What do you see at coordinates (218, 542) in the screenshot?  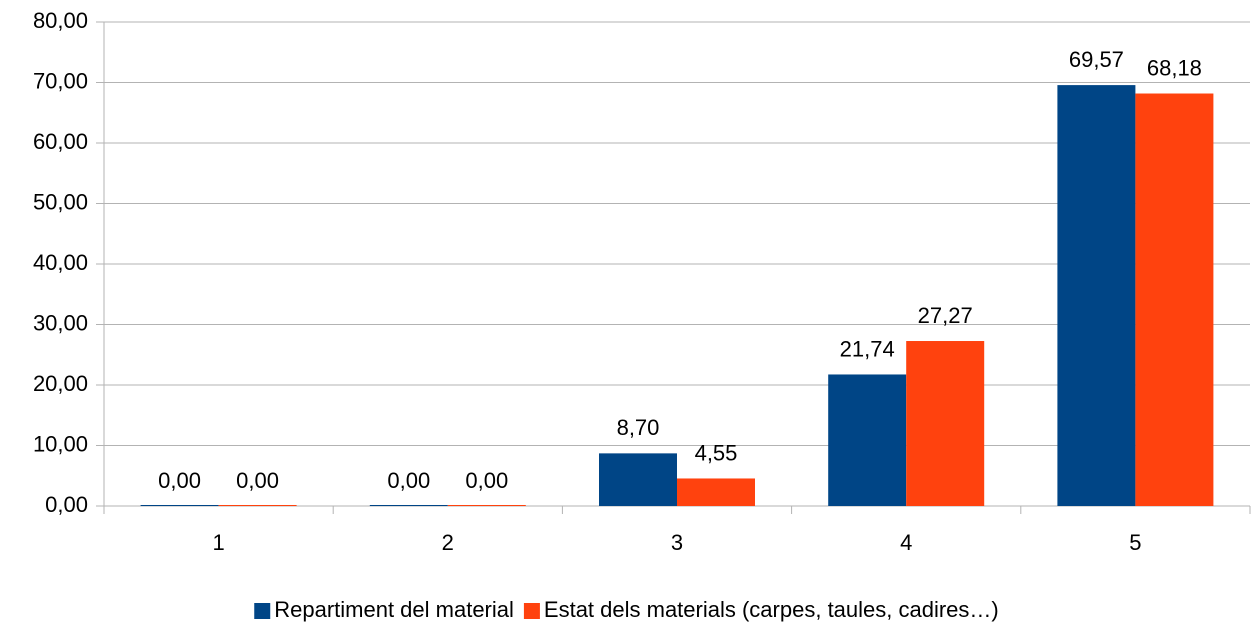 I see `x-tick-label: 1` at bounding box center [218, 542].